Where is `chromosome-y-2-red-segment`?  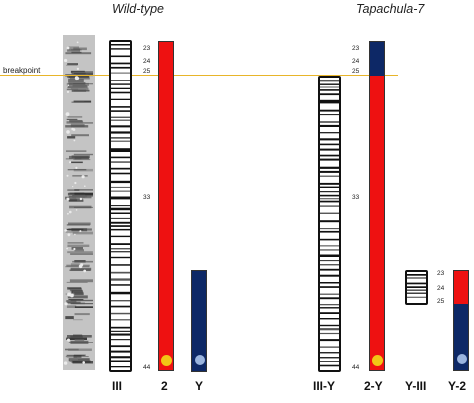 chromosome-y-2-red-segment is located at coordinates (461, 287).